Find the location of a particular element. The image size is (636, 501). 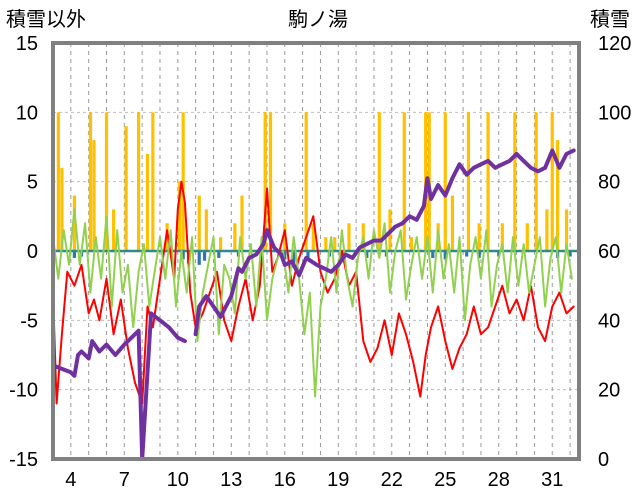

y-right-tick-label: 0 is located at coordinates (603, 460).